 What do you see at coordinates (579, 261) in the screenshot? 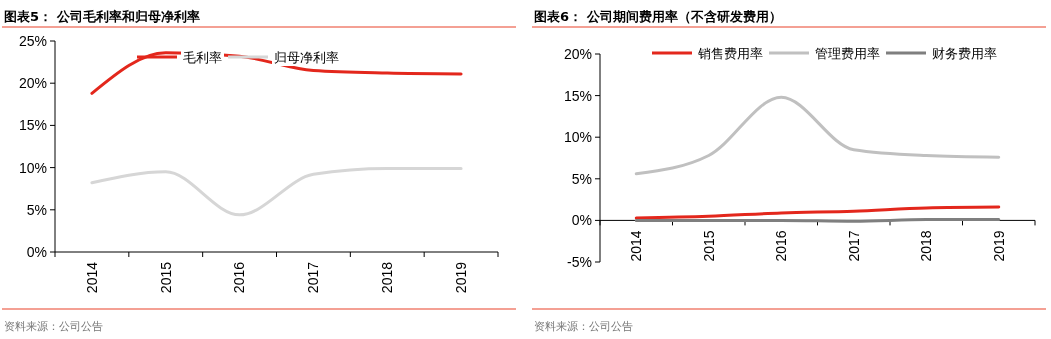
I see `y-tick-label: -5%` at bounding box center [579, 261].